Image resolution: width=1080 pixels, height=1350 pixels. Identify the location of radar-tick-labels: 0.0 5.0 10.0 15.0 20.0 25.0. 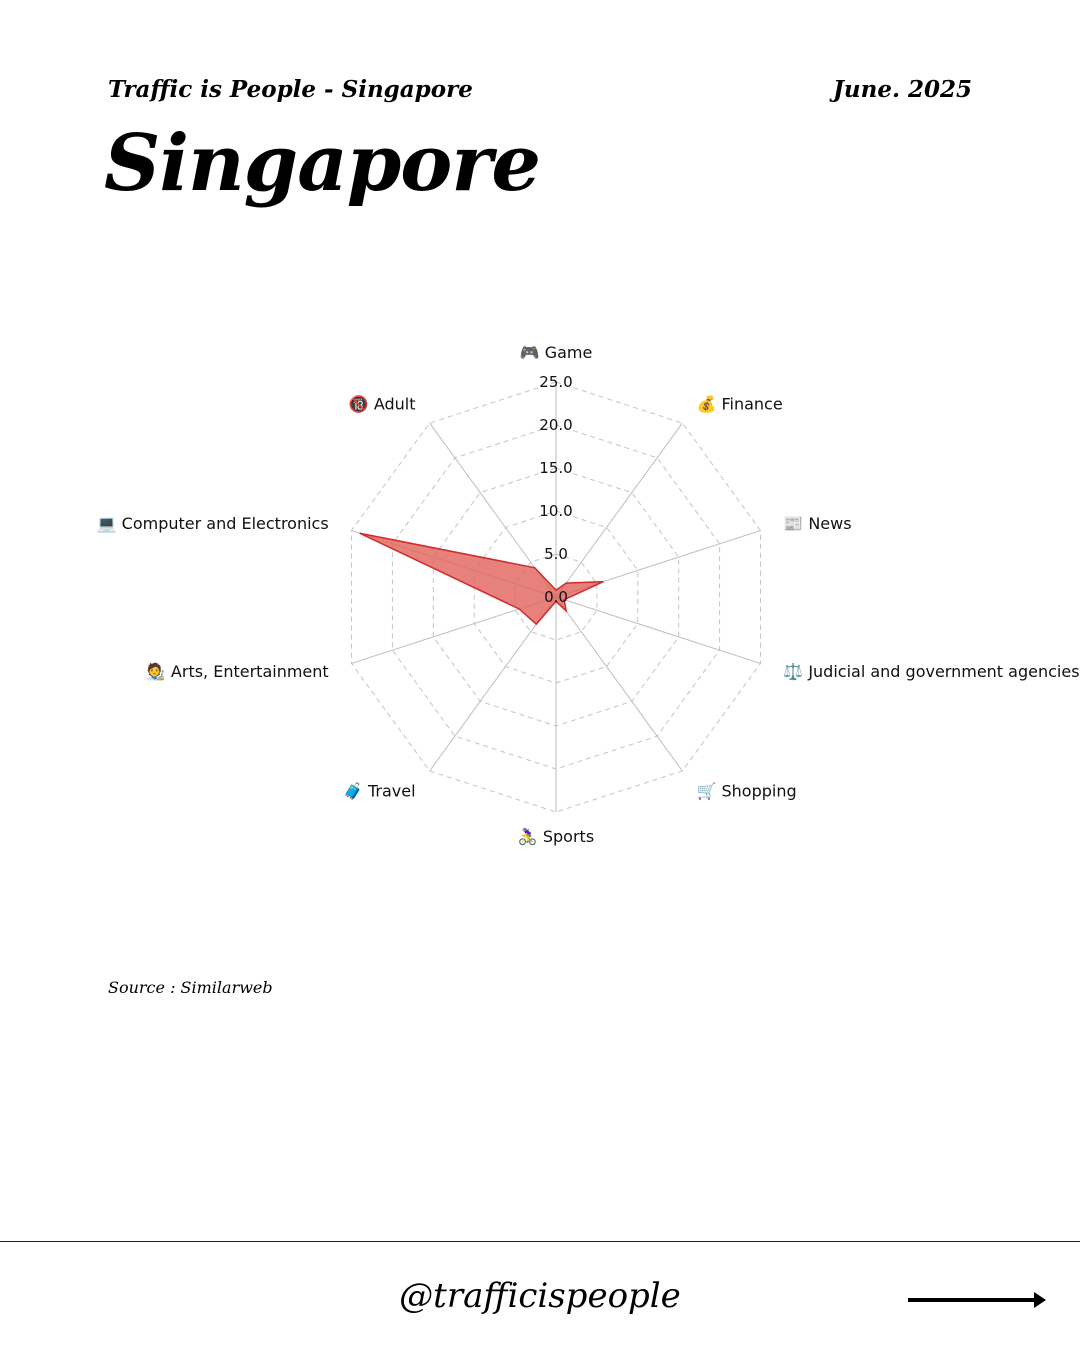
(555, 489).